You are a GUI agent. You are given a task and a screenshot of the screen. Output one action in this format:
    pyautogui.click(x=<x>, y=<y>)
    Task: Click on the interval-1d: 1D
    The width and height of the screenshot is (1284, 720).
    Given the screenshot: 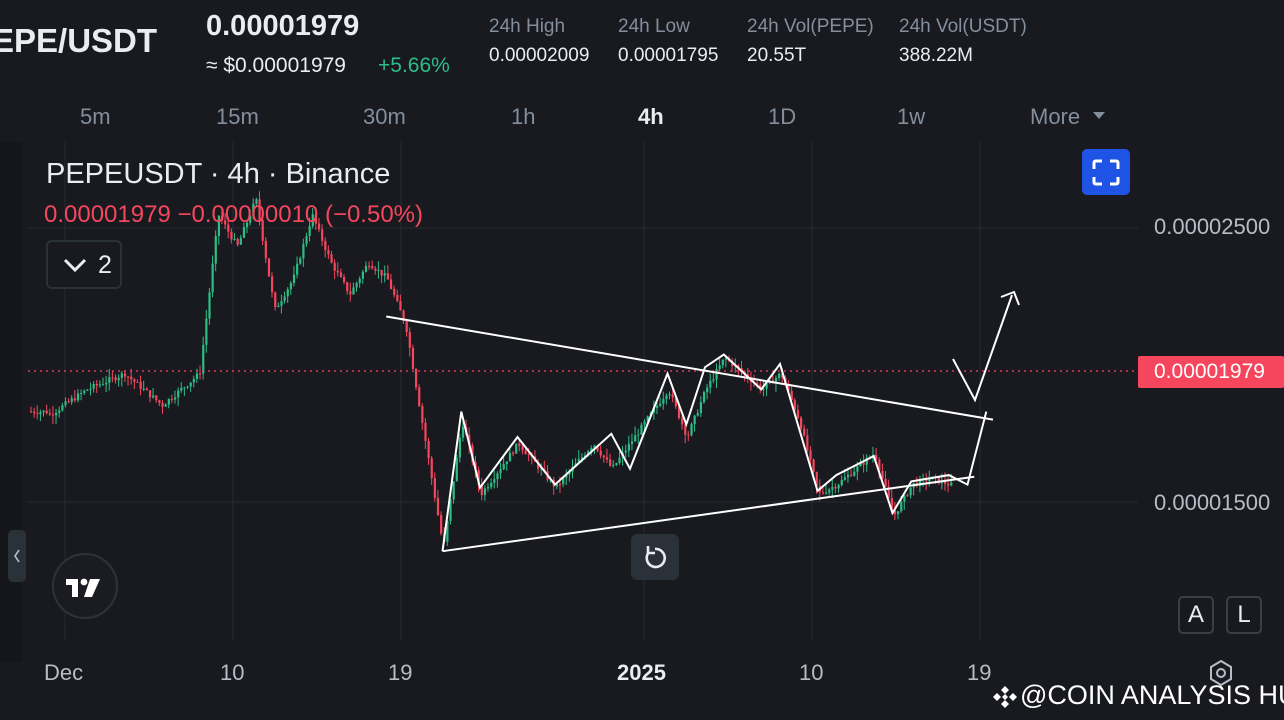 What is the action you would take?
    pyautogui.click(x=782, y=116)
    